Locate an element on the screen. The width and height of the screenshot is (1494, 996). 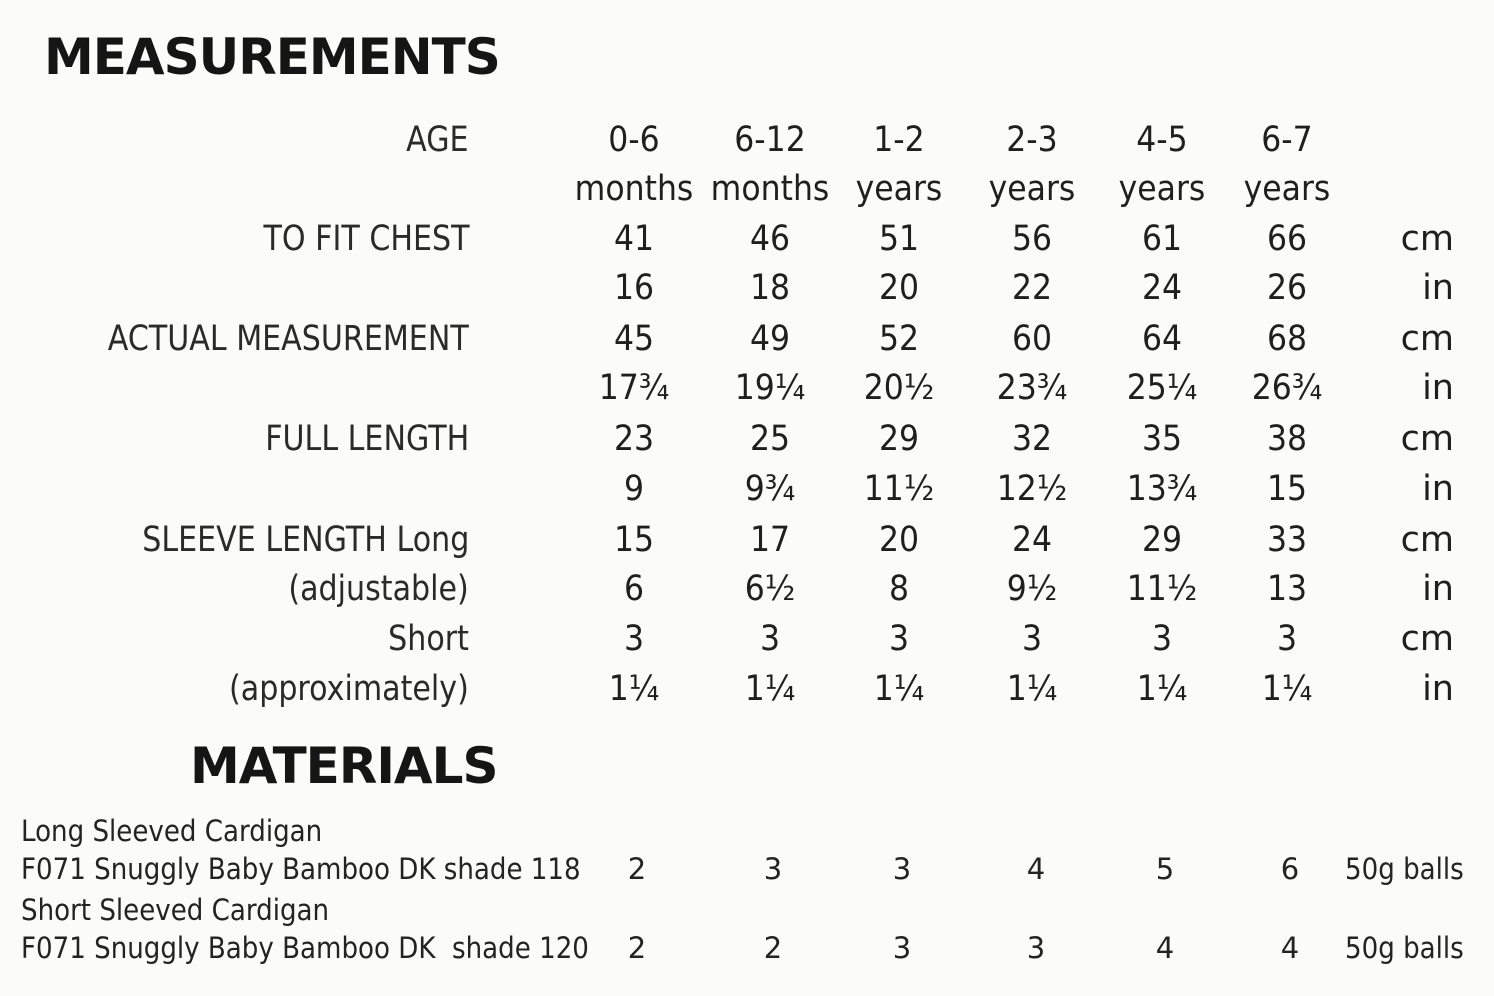
sleeve-short-sublabel: (approximately) is located at coordinates (349, 689).